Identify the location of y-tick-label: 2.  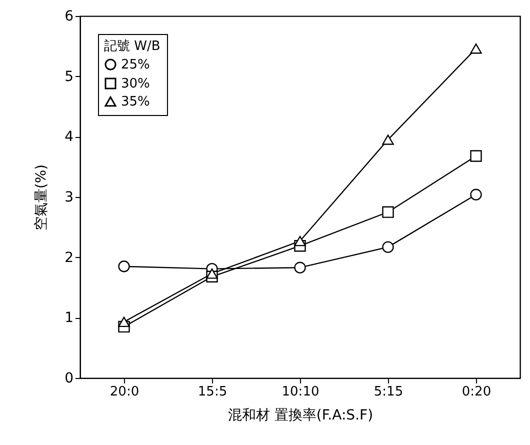
(69, 258).